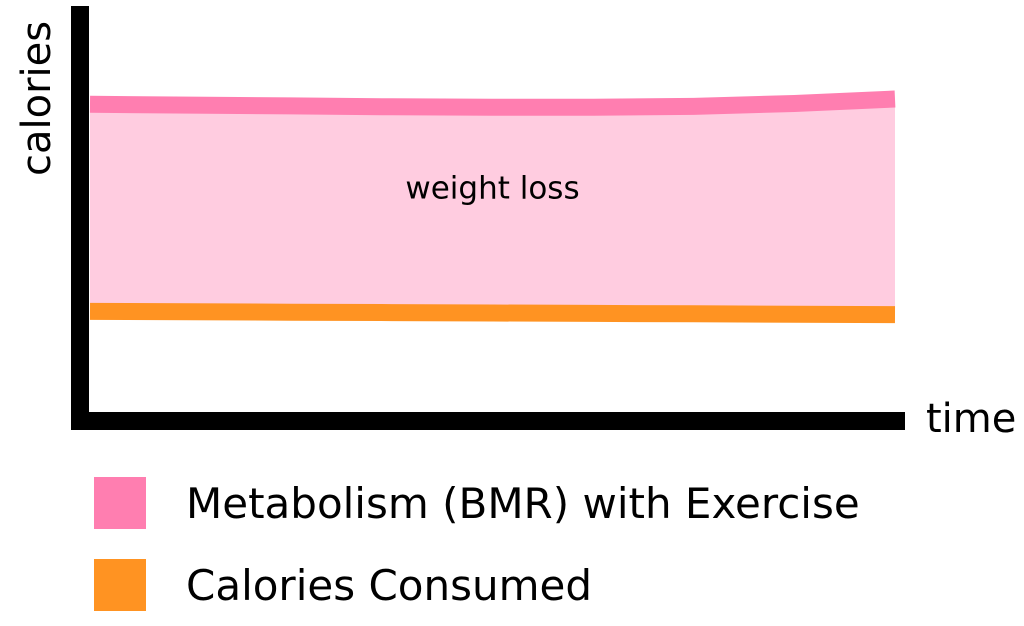 This screenshot has height=626, width=1024. I want to click on x-axis-title: time, so click(971, 419).